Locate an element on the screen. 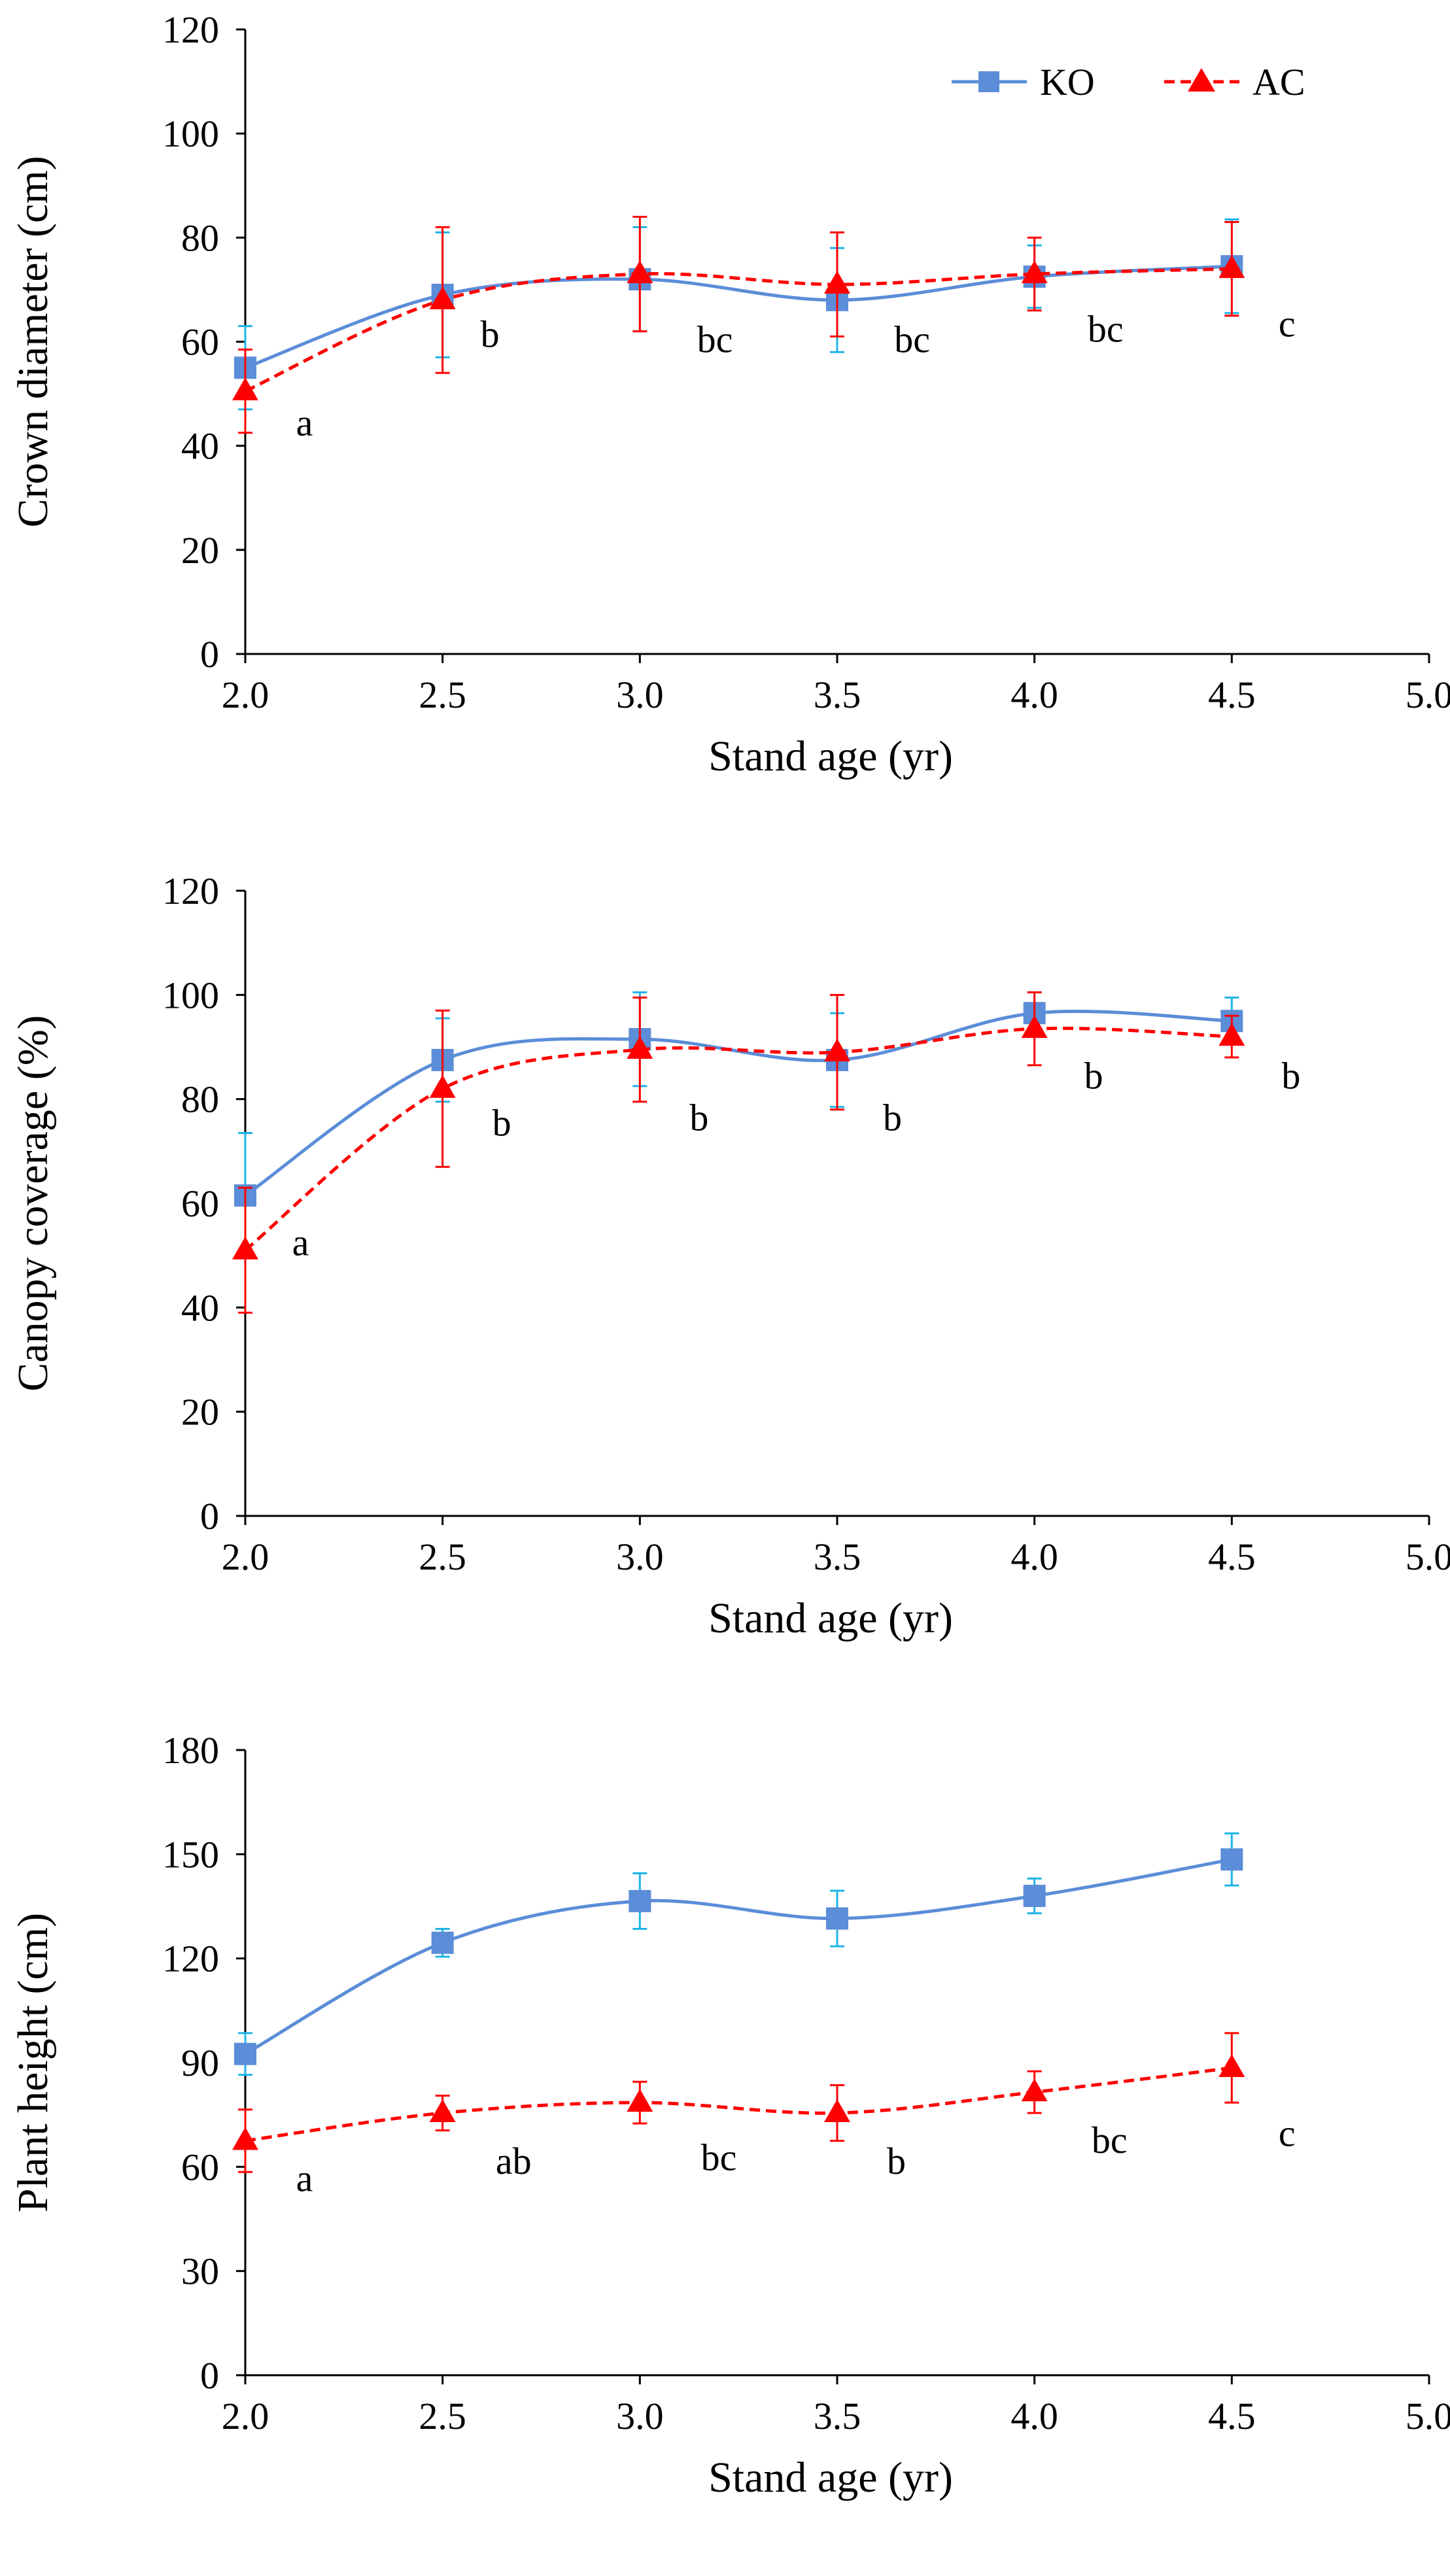  legend-ac-label: AC is located at coordinates (1279, 82).